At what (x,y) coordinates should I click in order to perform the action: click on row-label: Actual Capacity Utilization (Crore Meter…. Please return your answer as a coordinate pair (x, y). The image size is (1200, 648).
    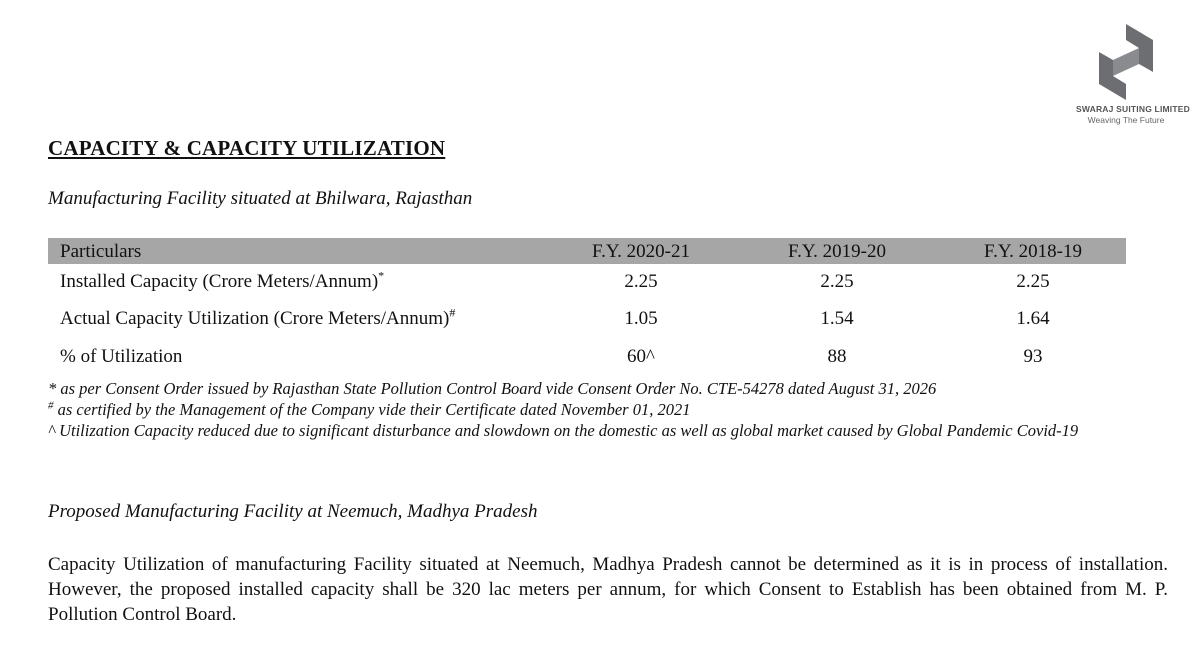
    Looking at the image, I should click on (258, 317).